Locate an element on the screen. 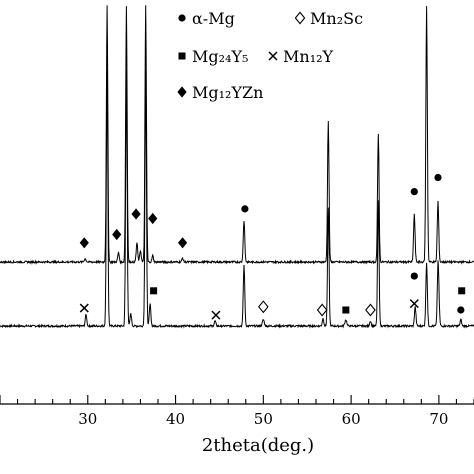  legend-marker-cross is located at coordinates (273, 56).